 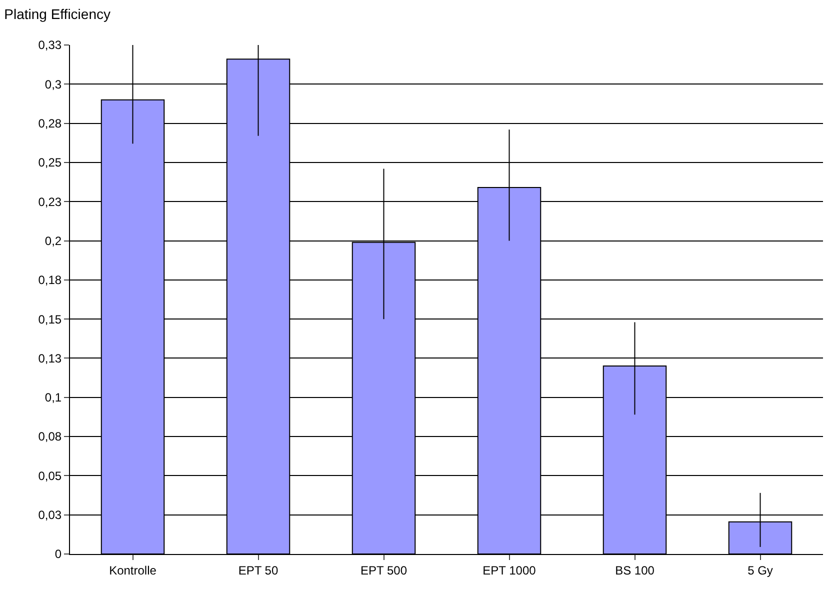 What do you see at coordinates (50, 163) in the screenshot?
I see `y-tick-label: 0,25` at bounding box center [50, 163].